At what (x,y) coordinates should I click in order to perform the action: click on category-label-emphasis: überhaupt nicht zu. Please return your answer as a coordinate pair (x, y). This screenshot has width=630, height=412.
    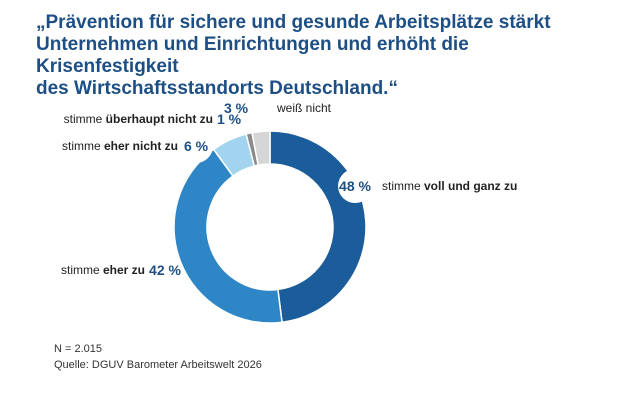
    Looking at the image, I should click on (159, 119).